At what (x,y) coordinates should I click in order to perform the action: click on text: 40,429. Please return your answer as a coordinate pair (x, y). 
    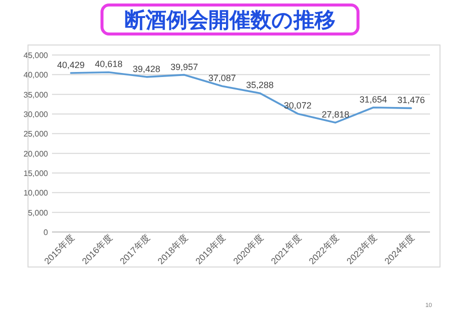
    Looking at the image, I should click on (71, 65).